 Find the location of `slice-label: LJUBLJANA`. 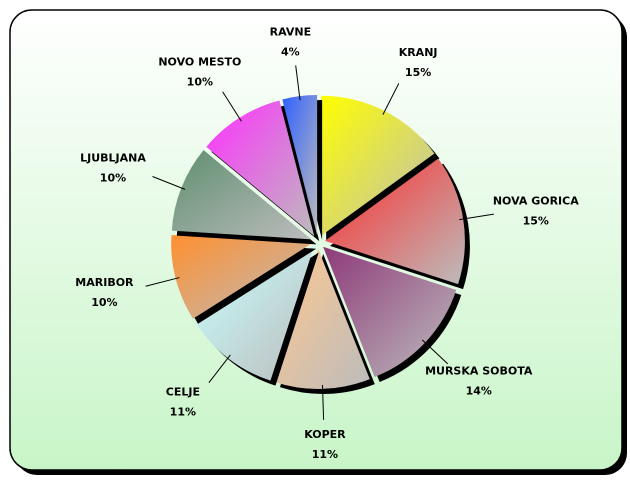

slice-label: LJUBLJANA is located at coordinates (113, 158).